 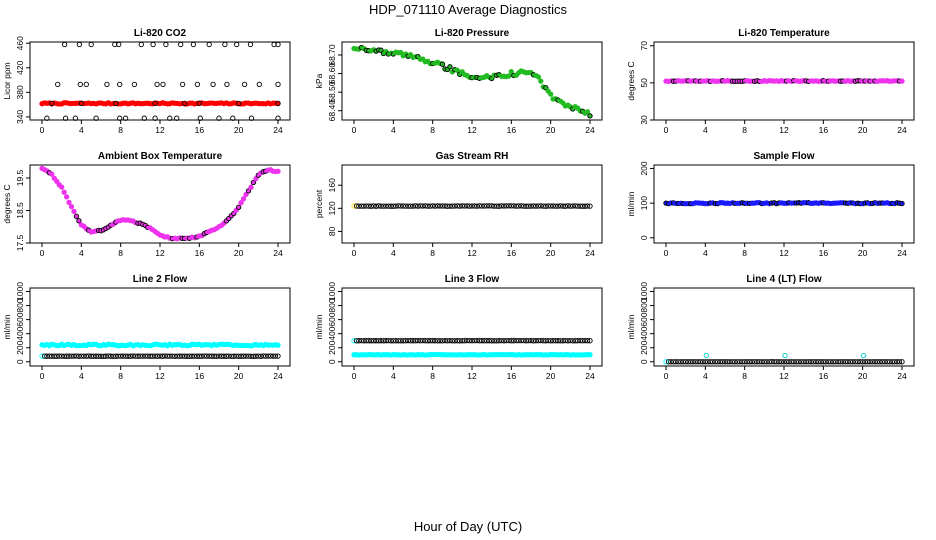 What do you see at coordinates (332, 92) in the screenshot?
I see `y-tick-label: 68.50` at bounding box center [332, 92].